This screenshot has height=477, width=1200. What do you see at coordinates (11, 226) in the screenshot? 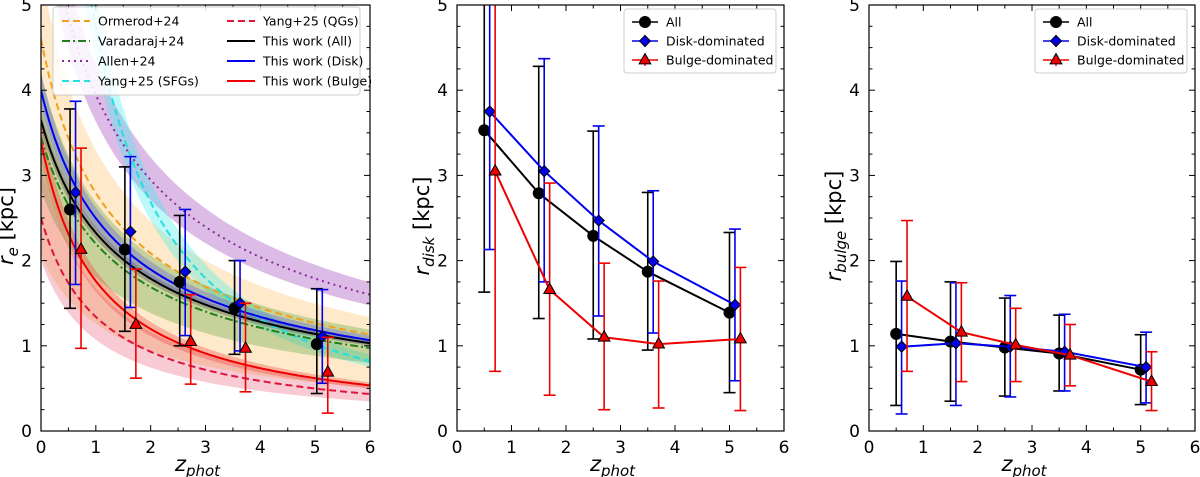
I see `y-axis-label: re [kpc]` at bounding box center [11, 226].